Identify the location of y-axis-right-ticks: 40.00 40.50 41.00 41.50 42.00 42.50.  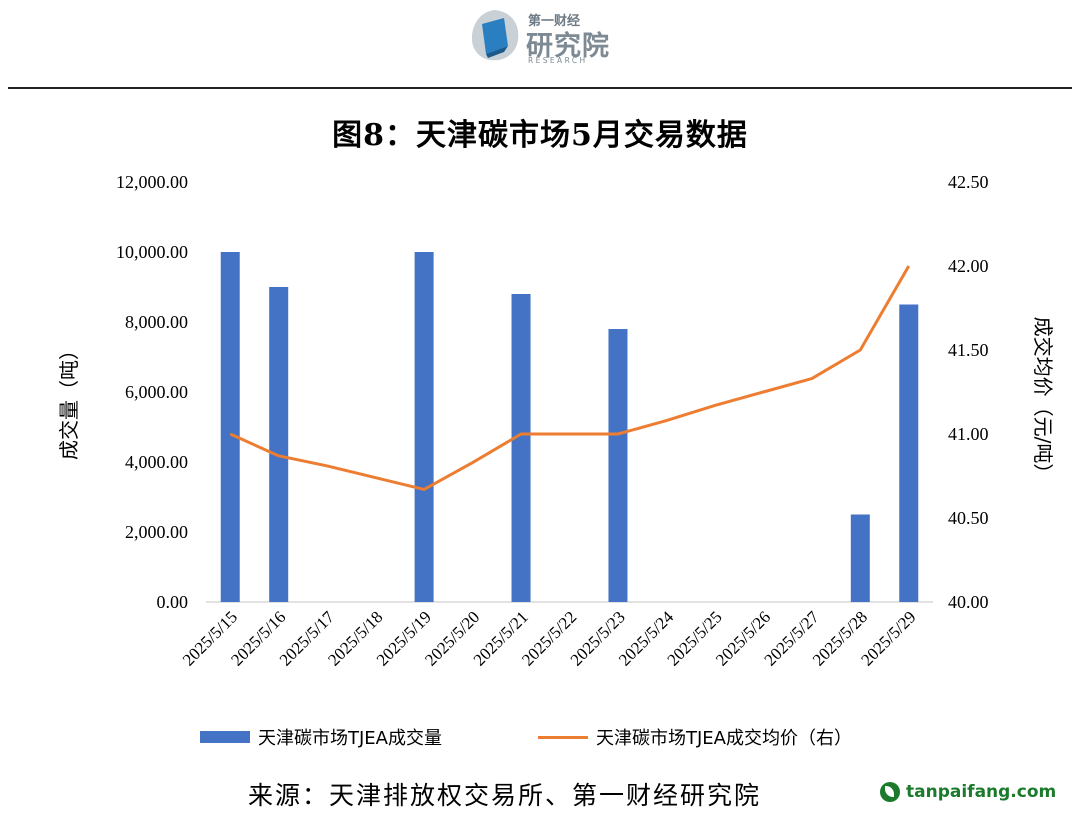
(968, 392).